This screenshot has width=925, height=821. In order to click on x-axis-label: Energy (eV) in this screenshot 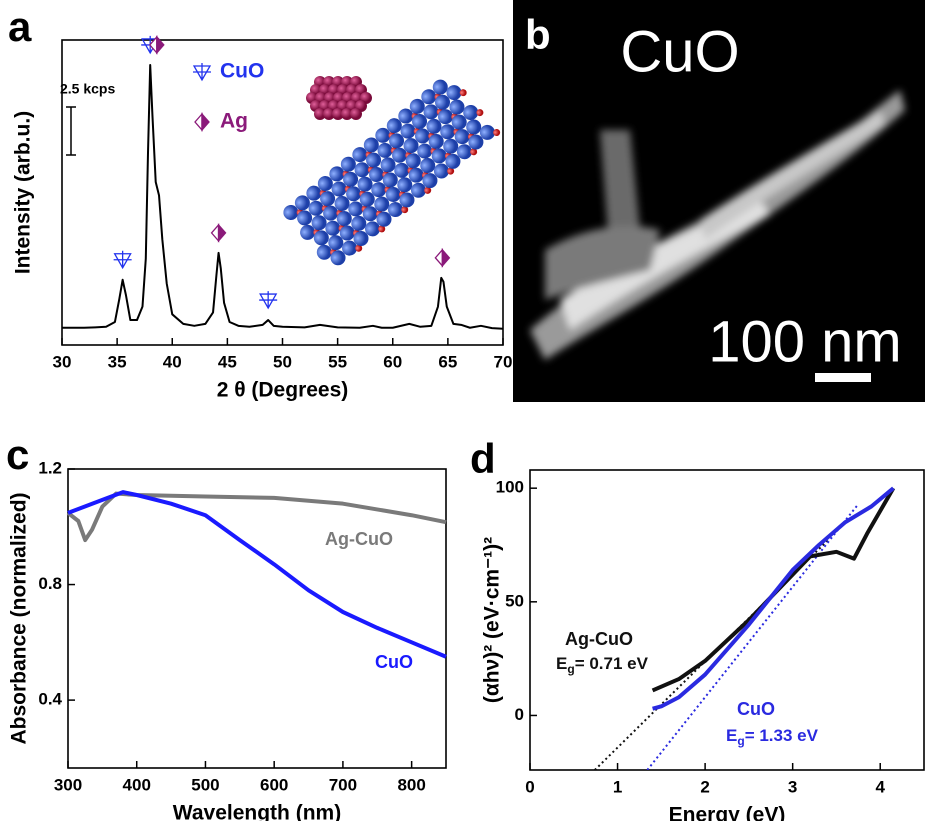, I will do `click(727, 812)`.